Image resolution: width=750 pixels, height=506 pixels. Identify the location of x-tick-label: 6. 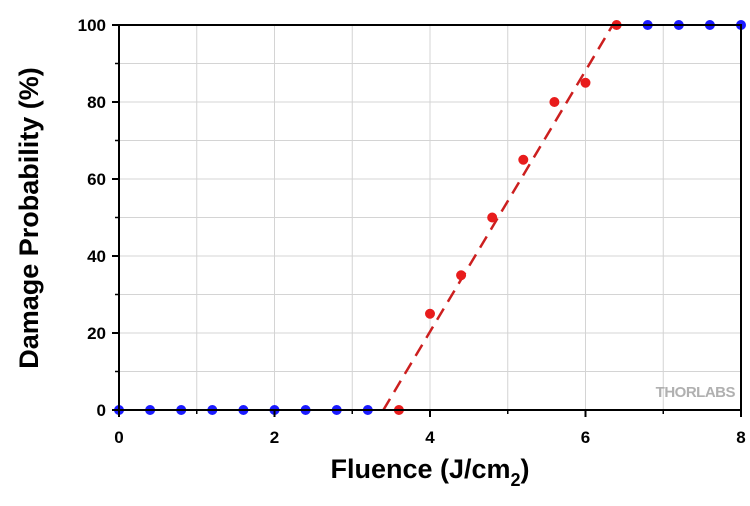
(585, 437).